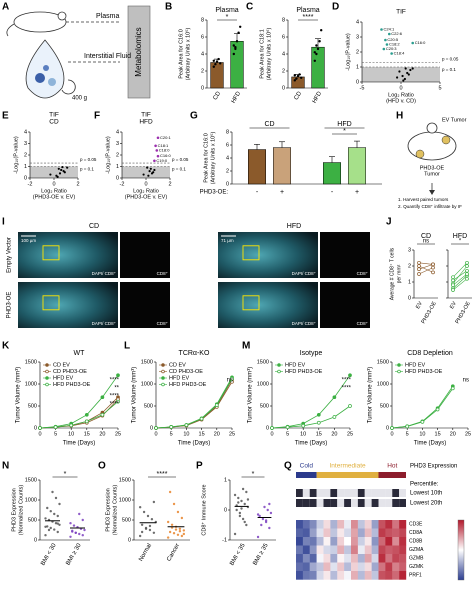  Describe the element at coordinates (392, 273) in the screenshot. I see `y-axis-label: Average # CD8⁺ T cells` at that location.